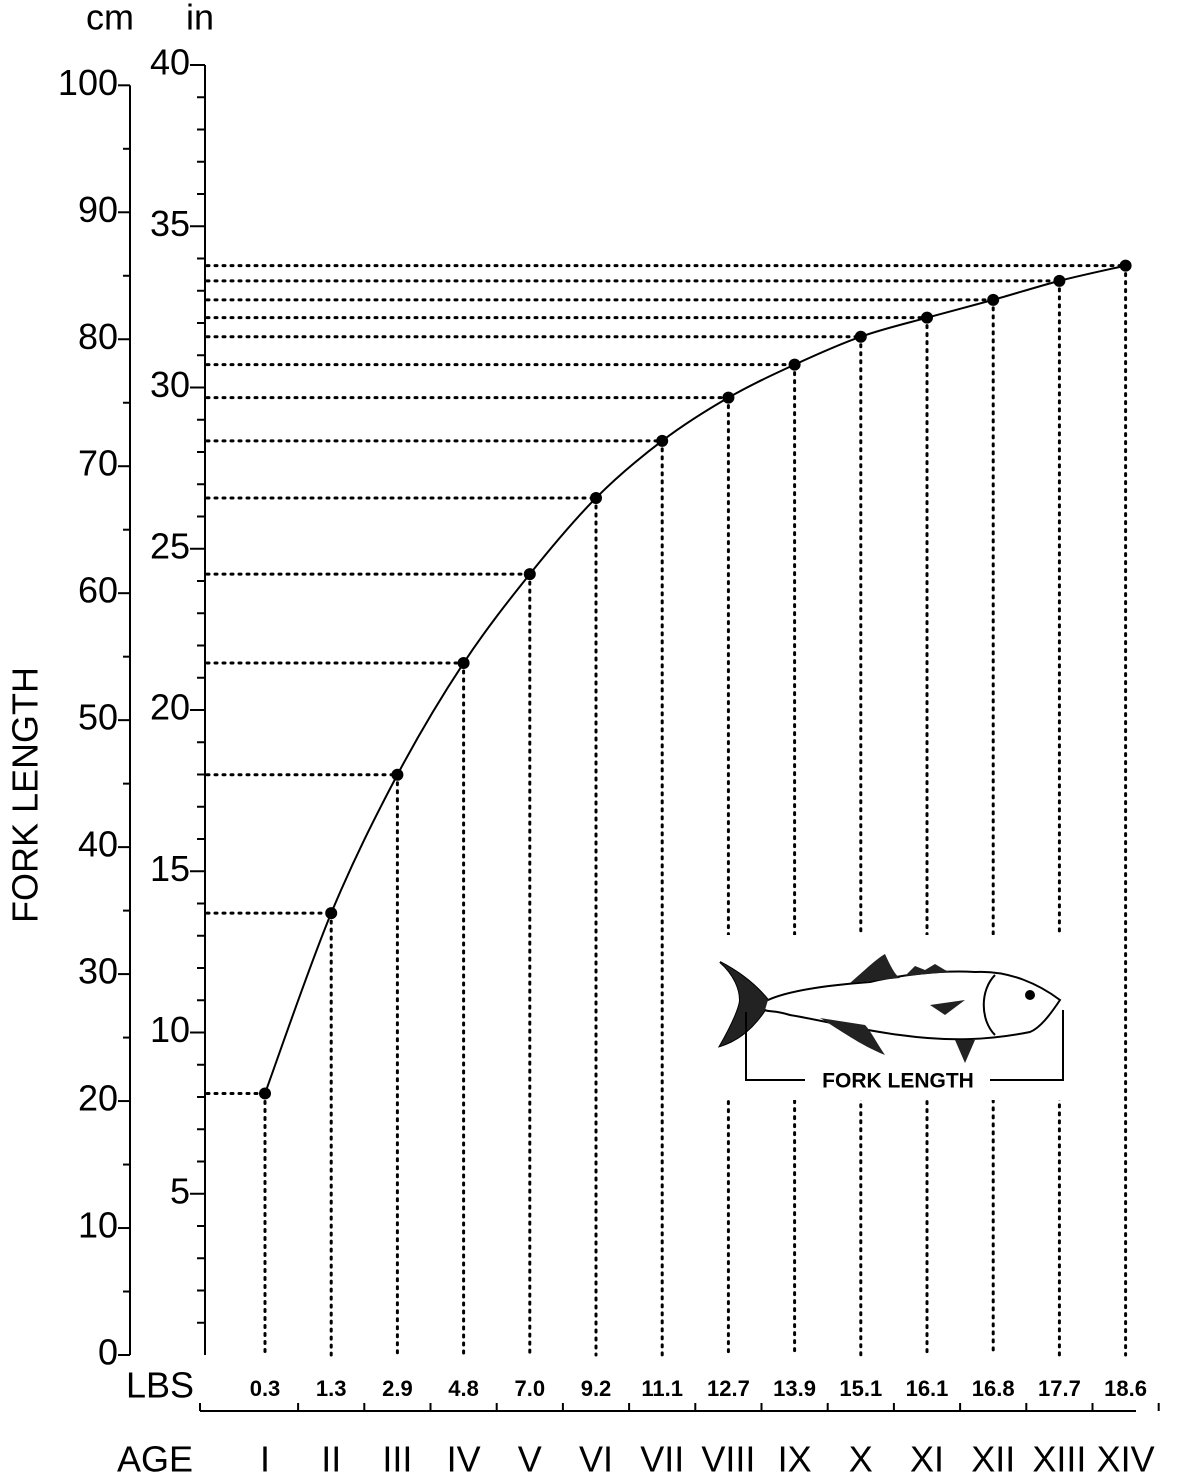 Image resolution: width=1191 pixels, height=1484 pixels. What do you see at coordinates (25, 795) in the screenshot?
I see `y-axis-label: FORK LENGTH` at bounding box center [25, 795].